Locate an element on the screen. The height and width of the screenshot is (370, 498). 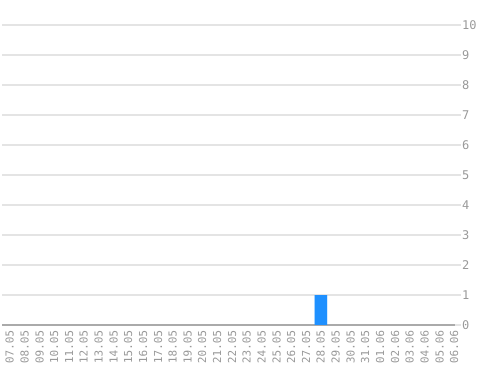
x-tick-label: 09.05 is located at coordinates (39, 347).